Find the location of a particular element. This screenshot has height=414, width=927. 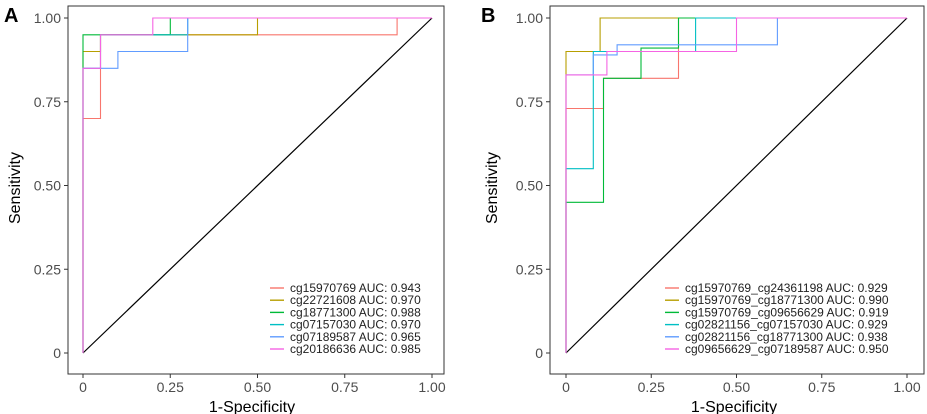

legend-entry: cg22721608 AUC: 0.970 is located at coordinates (355, 300).